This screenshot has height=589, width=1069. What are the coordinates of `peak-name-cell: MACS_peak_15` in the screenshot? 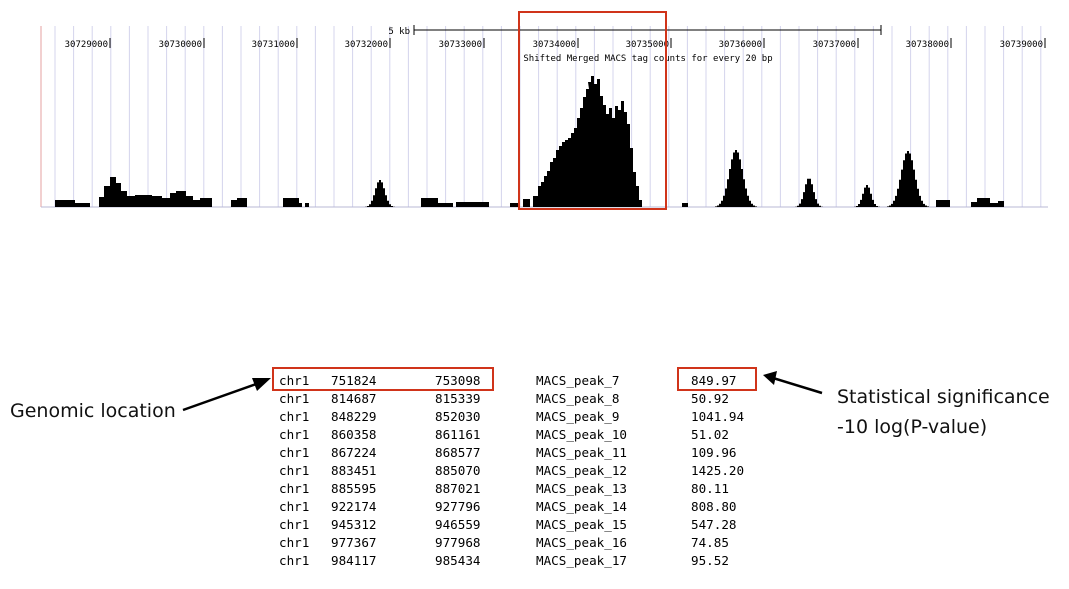 It's located at (581, 524).